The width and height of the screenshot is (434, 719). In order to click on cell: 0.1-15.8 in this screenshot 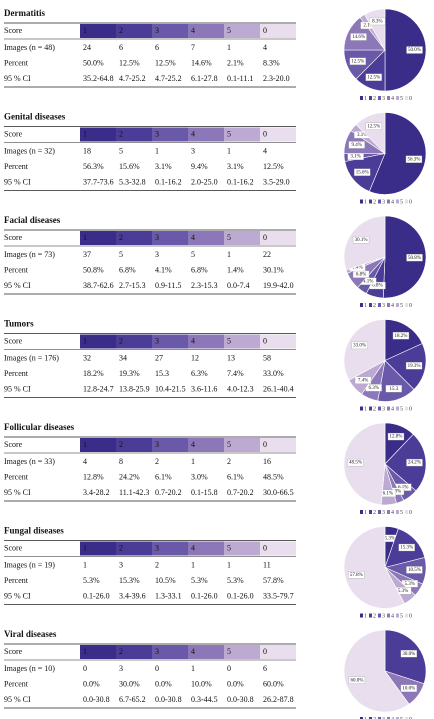, I will do `click(204, 492)`.